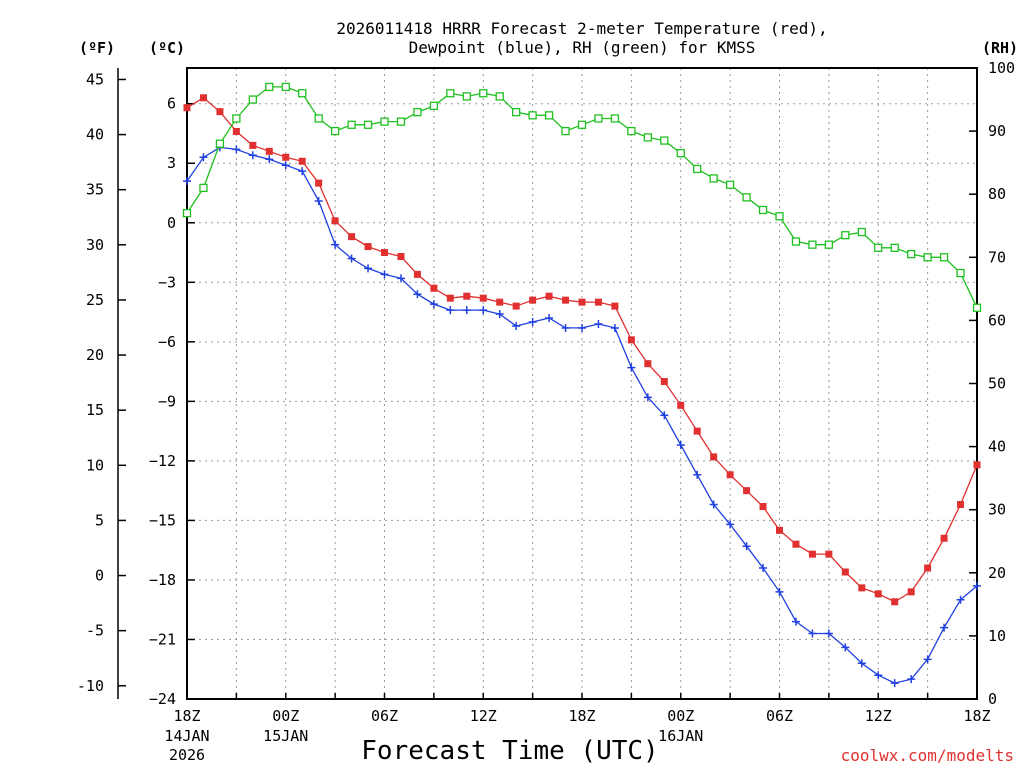 Image resolution: width=1024 pixels, height=768 pixels. I want to click on fahrenheit-tick-label: 20, so click(95, 355).